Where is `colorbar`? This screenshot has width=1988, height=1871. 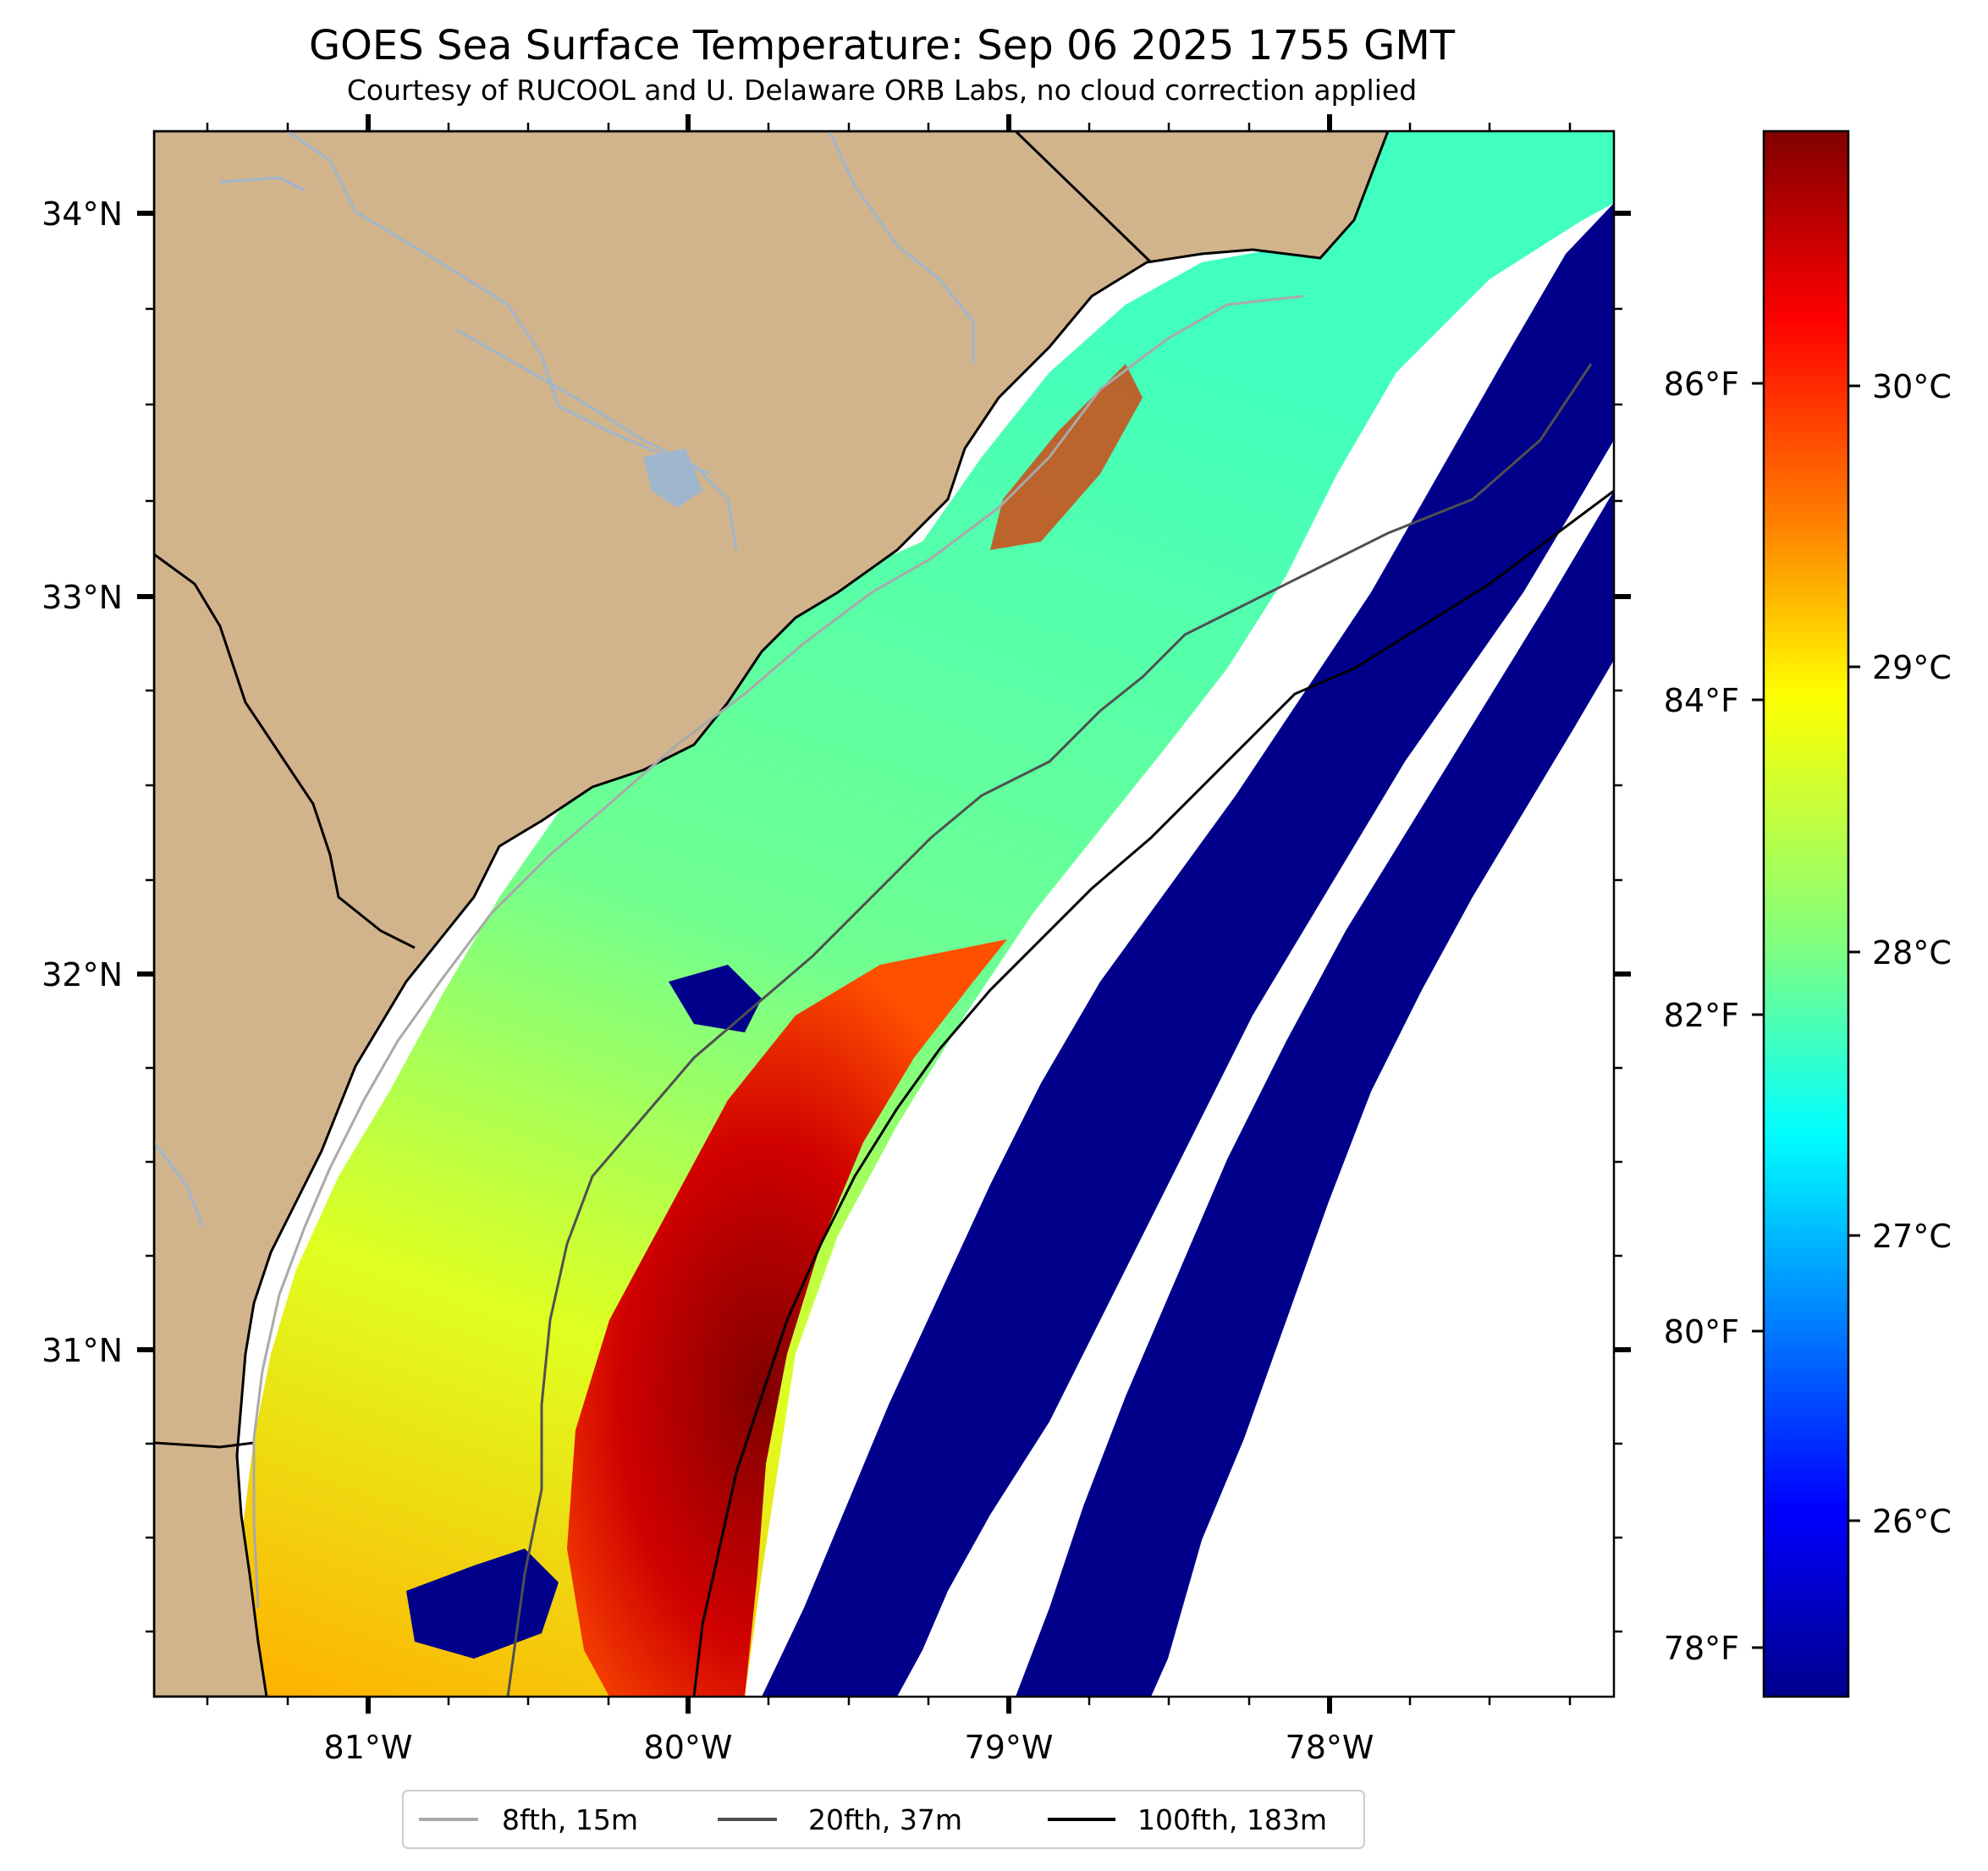 colorbar is located at coordinates (1806, 914).